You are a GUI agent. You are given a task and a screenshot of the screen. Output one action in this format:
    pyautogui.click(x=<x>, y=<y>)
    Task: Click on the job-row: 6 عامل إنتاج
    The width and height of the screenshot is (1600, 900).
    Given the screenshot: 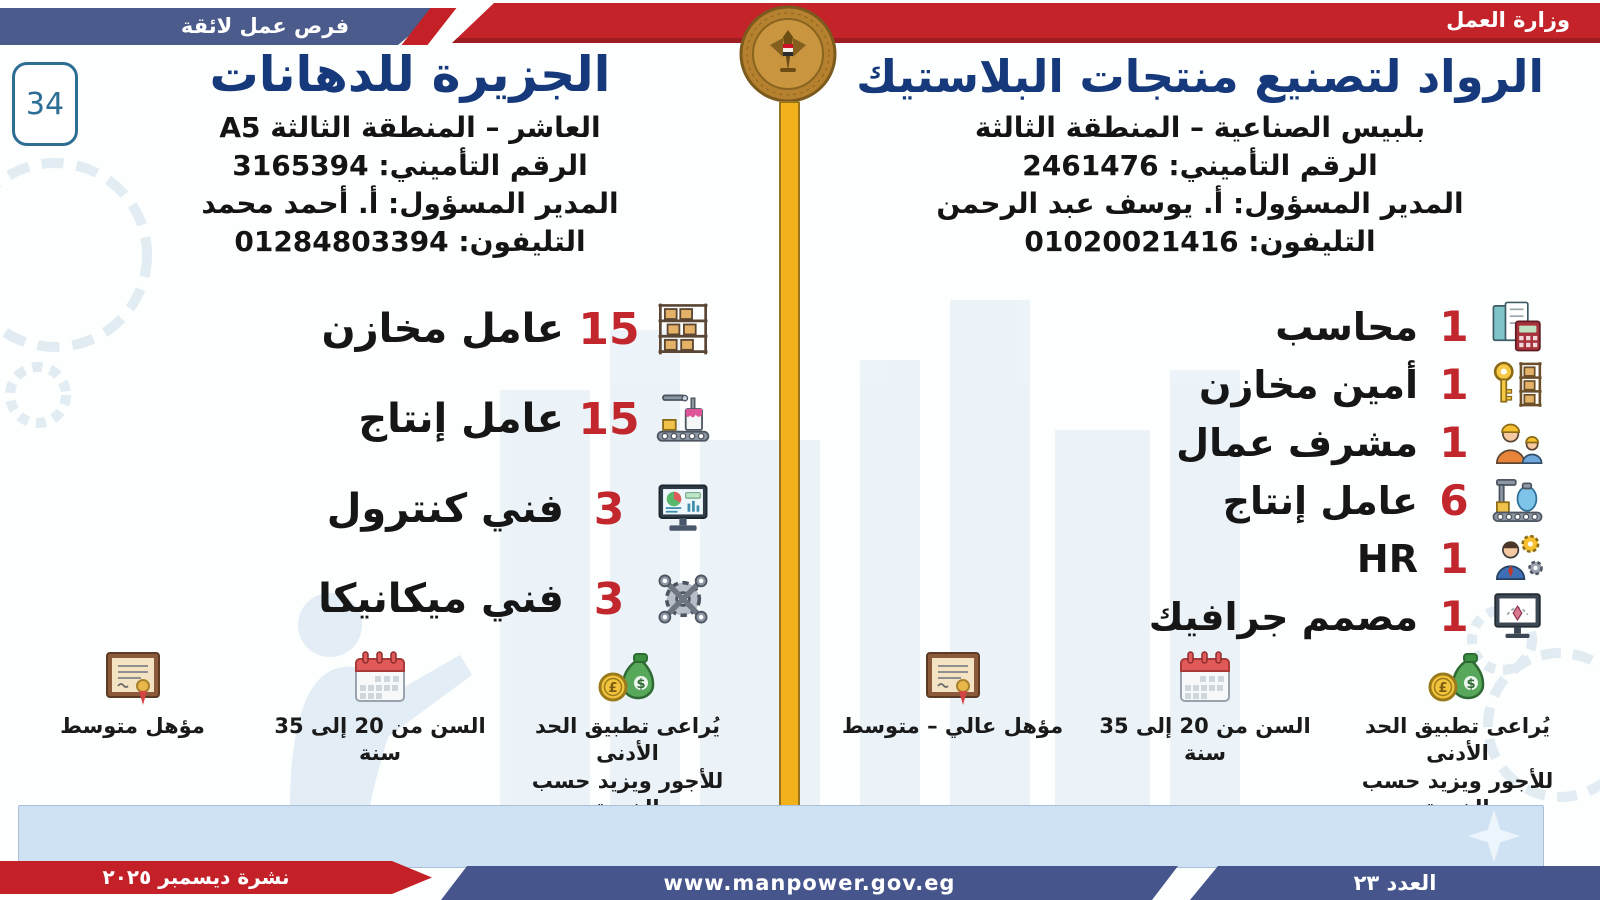 What is the action you would take?
    pyautogui.click(x=1347, y=500)
    